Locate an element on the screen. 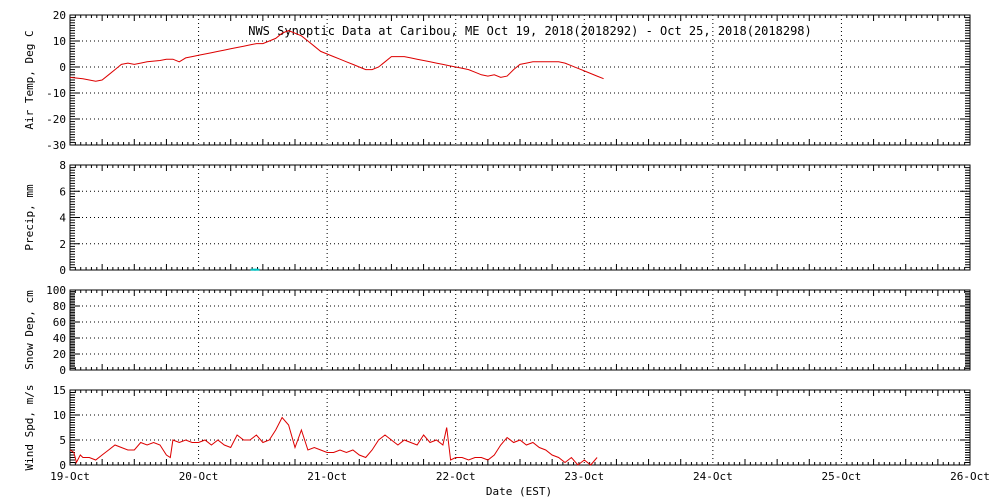  y-tick-label: -10 is located at coordinates (56, 93).